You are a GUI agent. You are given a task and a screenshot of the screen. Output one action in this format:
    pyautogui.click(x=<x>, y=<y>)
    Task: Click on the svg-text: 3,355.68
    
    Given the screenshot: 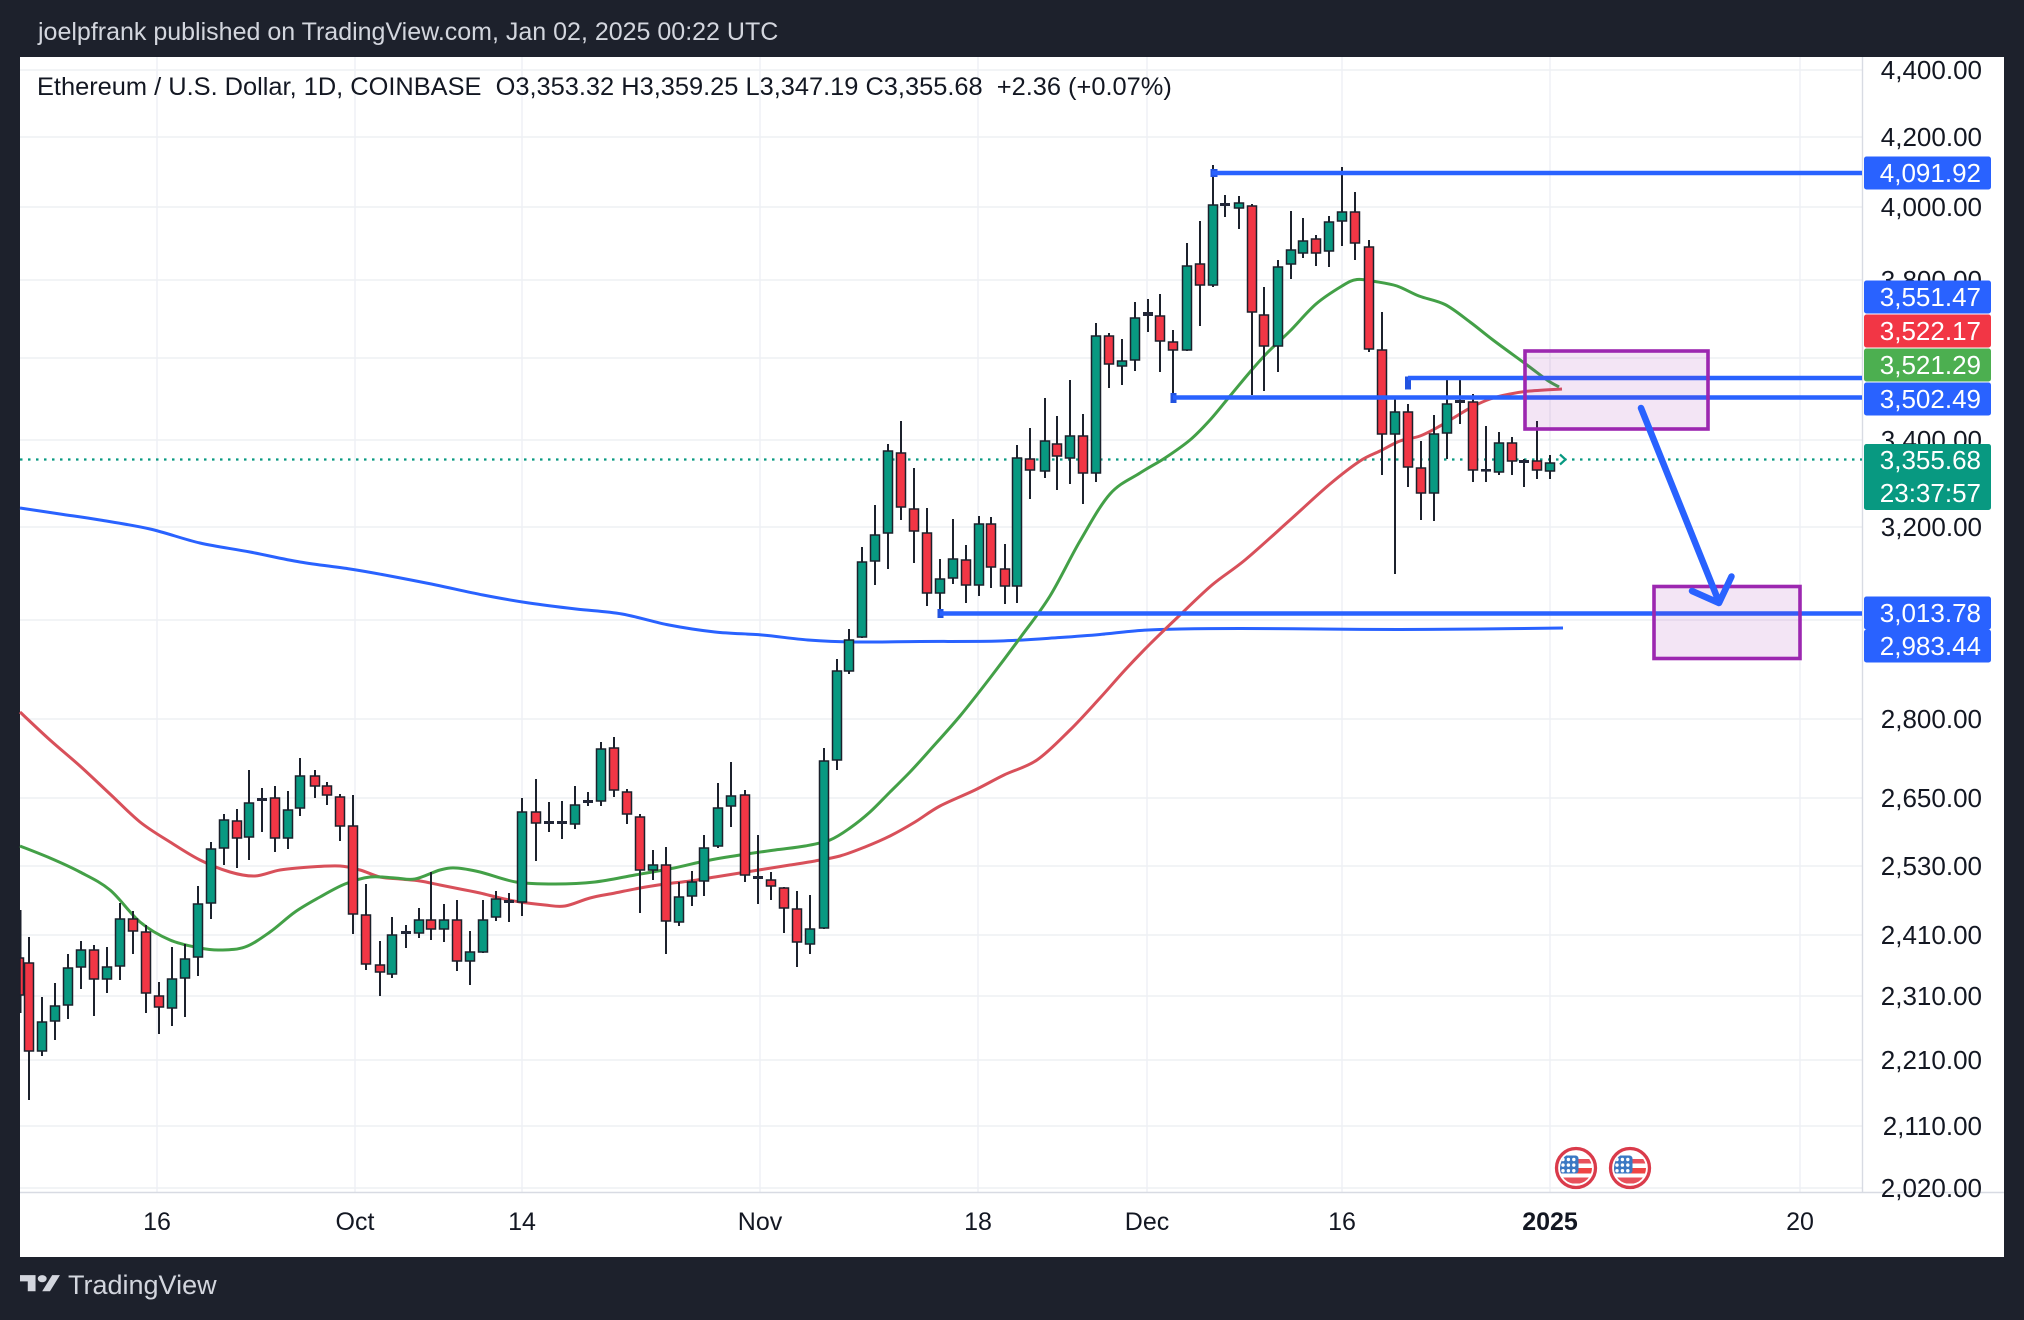 What is the action you would take?
    pyautogui.click(x=1930, y=460)
    